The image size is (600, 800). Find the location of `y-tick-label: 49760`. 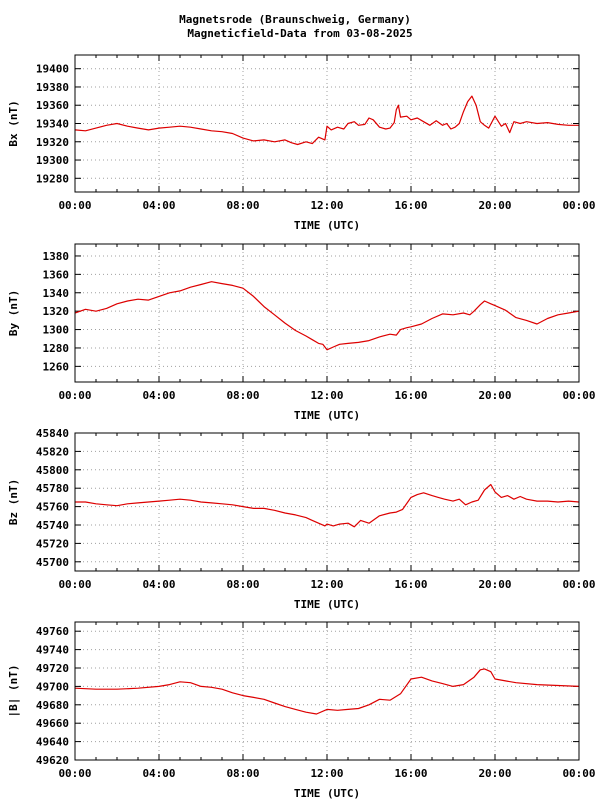

y-tick-label: 49760 is located at coordinates (52, 631).